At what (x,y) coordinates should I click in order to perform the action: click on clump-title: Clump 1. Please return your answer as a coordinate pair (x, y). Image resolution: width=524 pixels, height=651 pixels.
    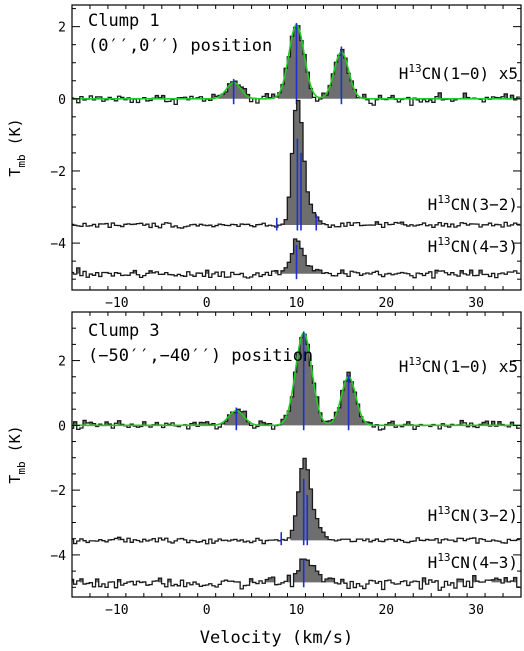
    Looking at the image, I should click on (124, 21).